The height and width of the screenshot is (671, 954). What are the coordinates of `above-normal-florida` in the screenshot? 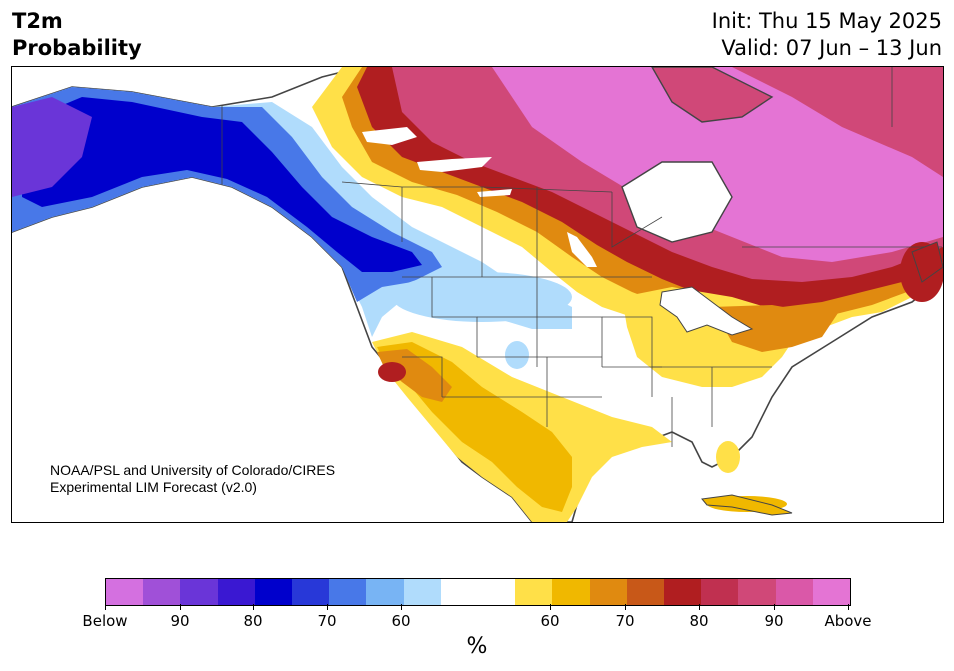 It's located at (728, 457).